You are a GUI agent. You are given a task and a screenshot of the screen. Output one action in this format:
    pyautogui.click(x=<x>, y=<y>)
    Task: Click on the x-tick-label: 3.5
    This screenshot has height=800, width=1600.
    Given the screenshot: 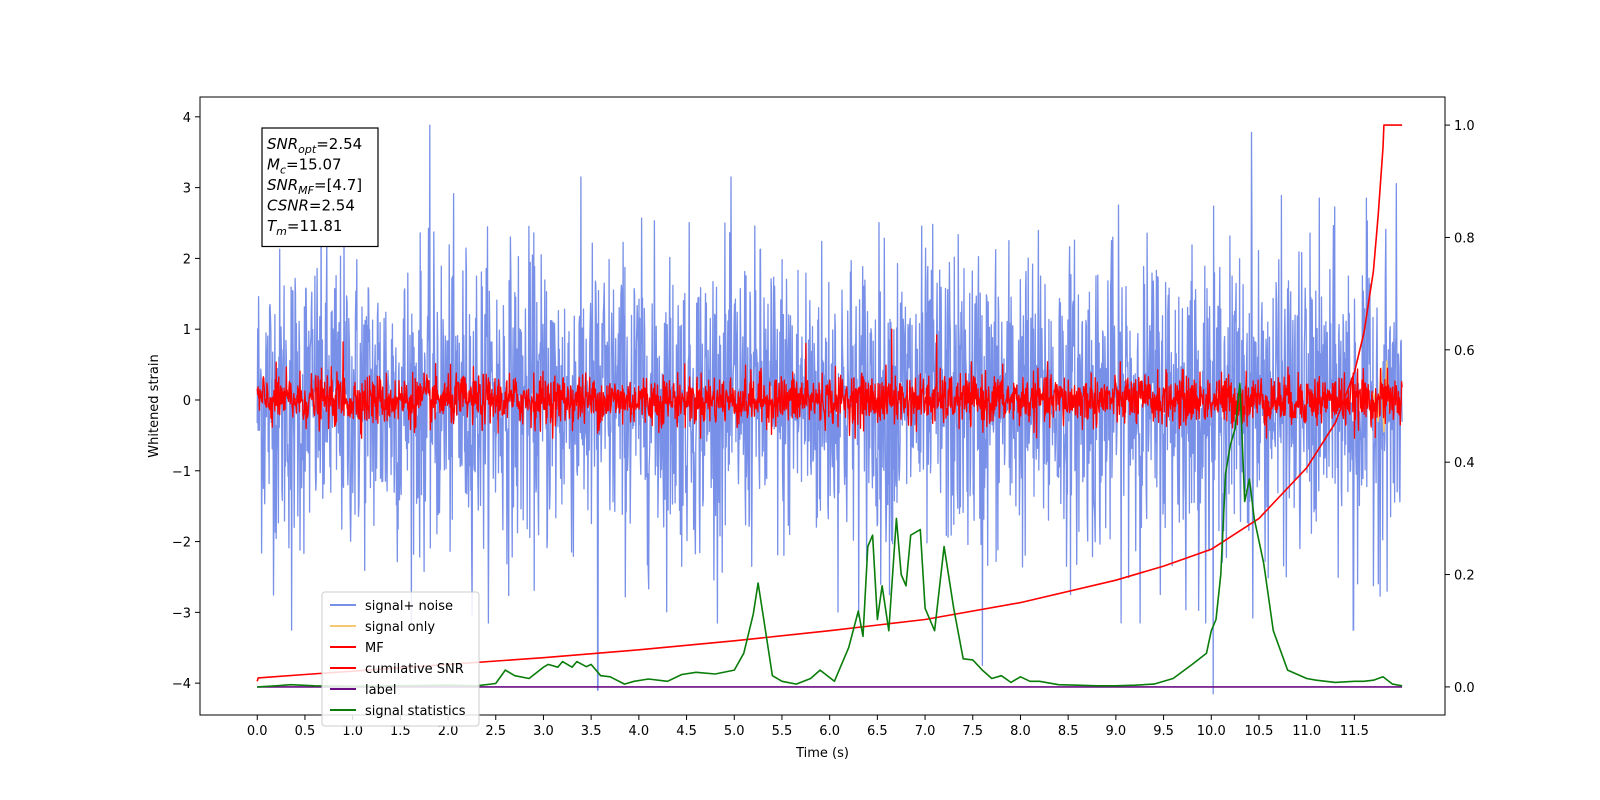 What is the action you would take?
    pyautogui.click(x=591, y=731)
    